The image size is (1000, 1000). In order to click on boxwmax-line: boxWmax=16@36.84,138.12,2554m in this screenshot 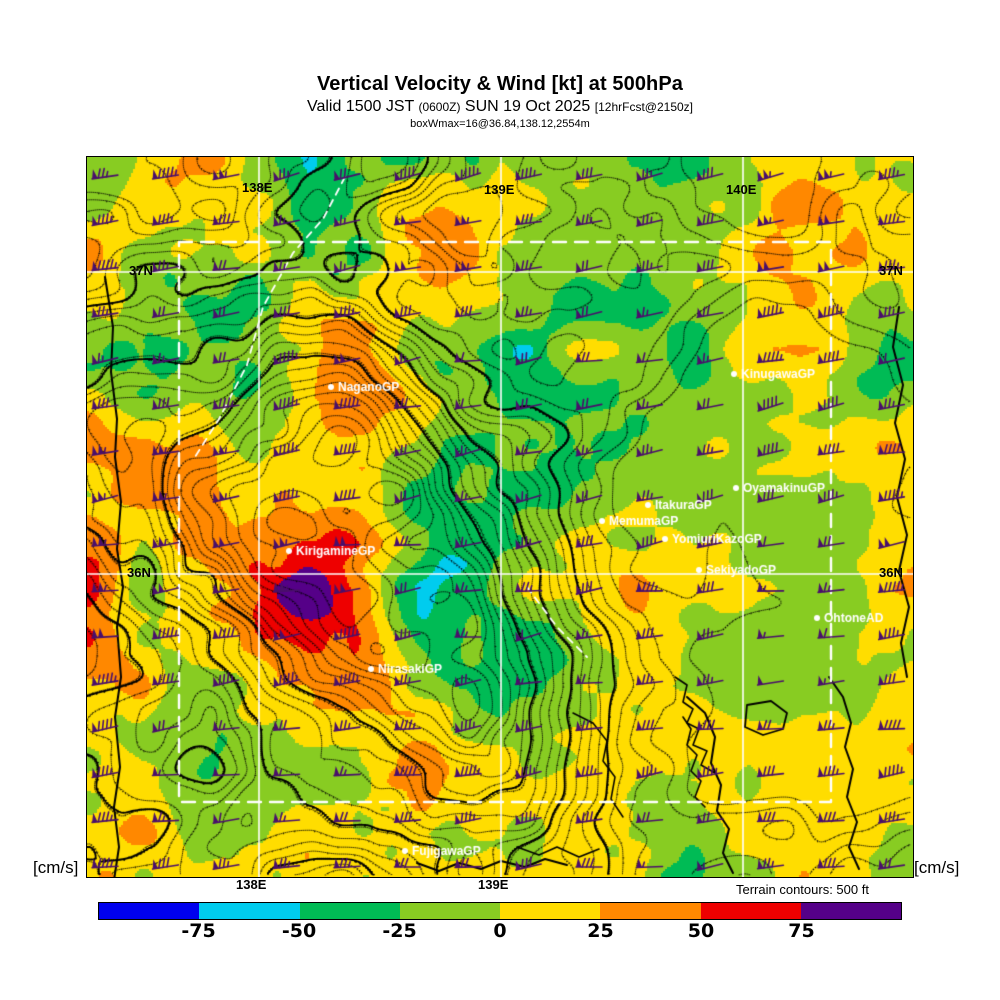, I will do `click(500, 124)`.